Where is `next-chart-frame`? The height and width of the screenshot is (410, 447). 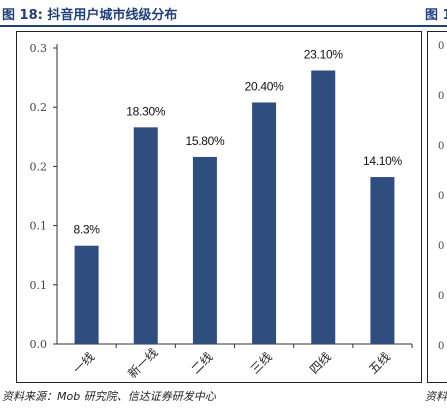
next-chart-frame is located at coordinates (437, 207).